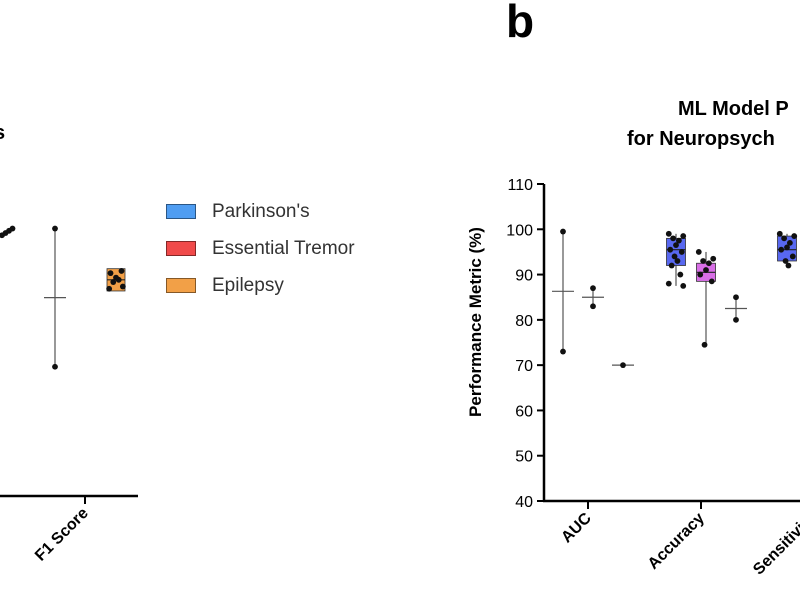 The width and height of the screenshot is (800, 600). What do you see at coordinates (733, 109) in the screenshot?
I see `panel-b-title-line-1: ML Model P` at bounding box center [733, 109].